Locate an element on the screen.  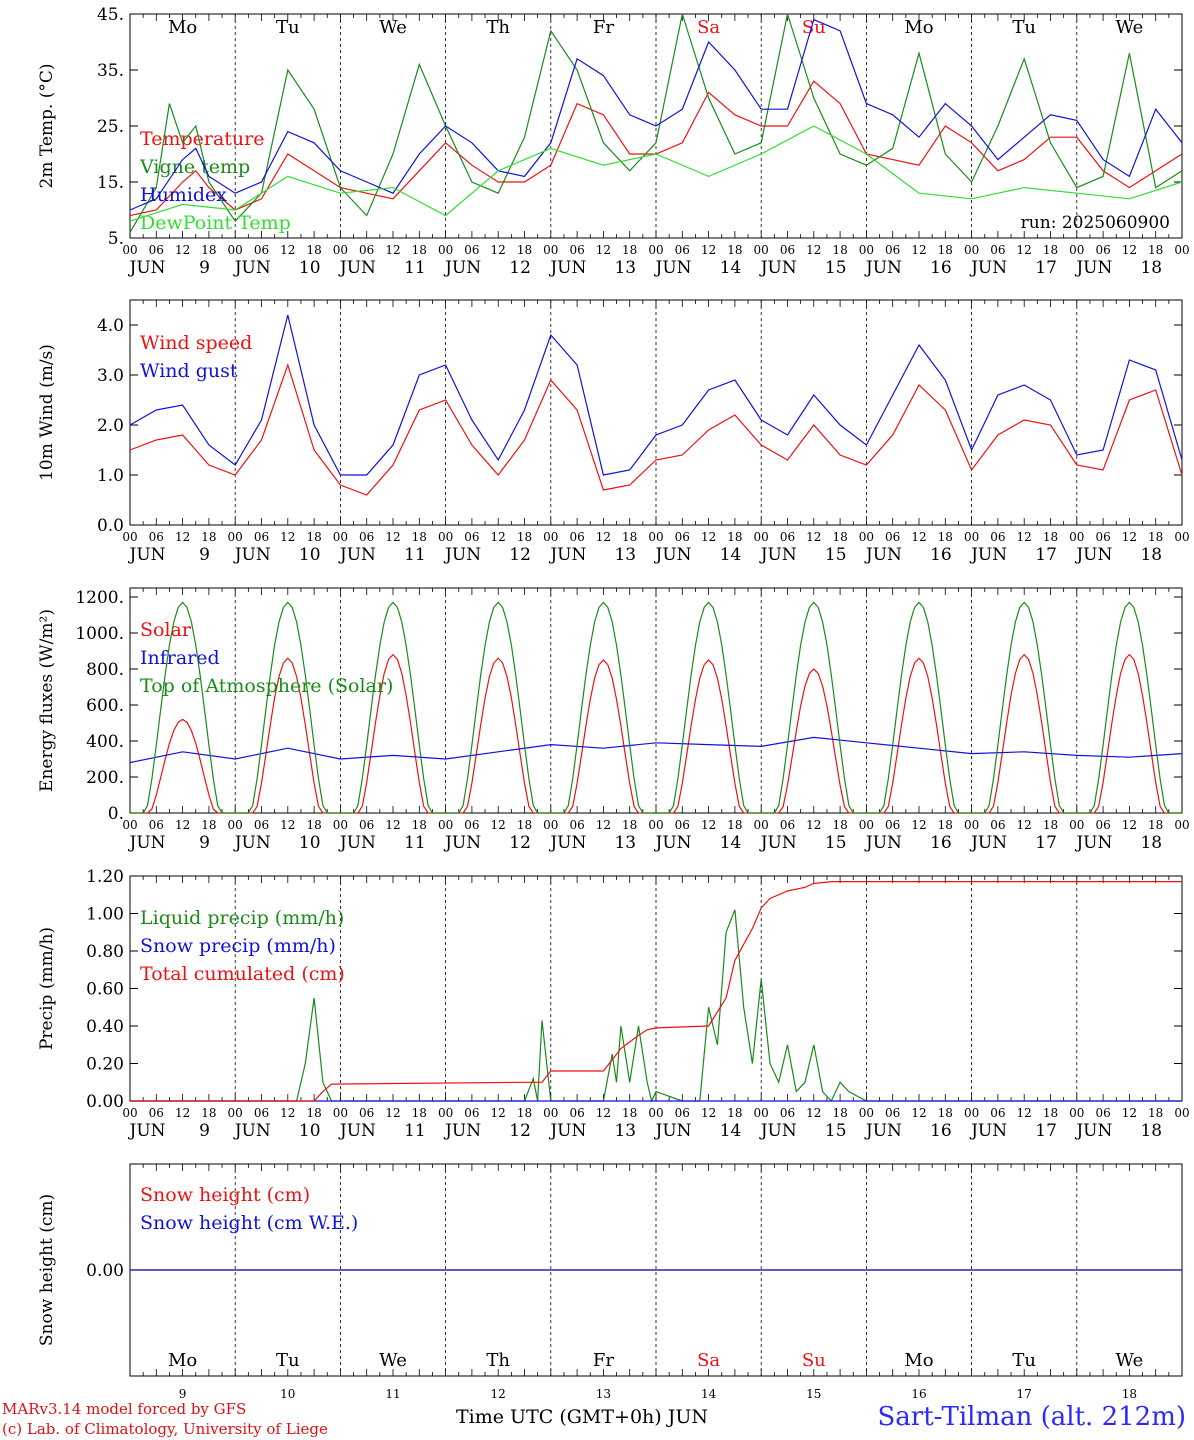
date-label: 10 is located at coordinates (310, 268).